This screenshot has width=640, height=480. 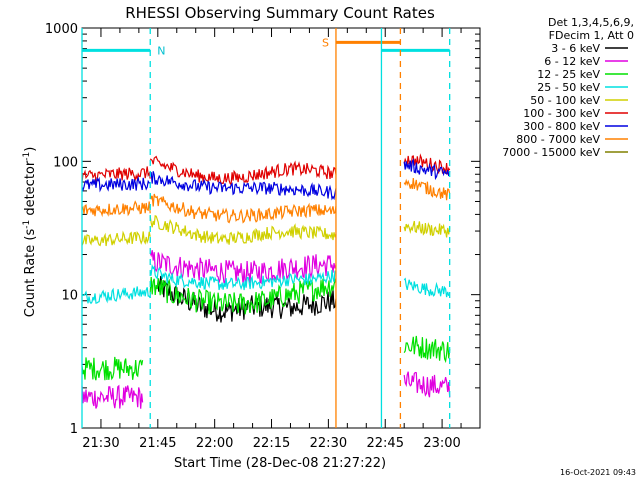 What do you see at coordinates (27, 156) in the screenshot?
I see `y-label-superscript-2: -1` at bounding box center [27, 156].